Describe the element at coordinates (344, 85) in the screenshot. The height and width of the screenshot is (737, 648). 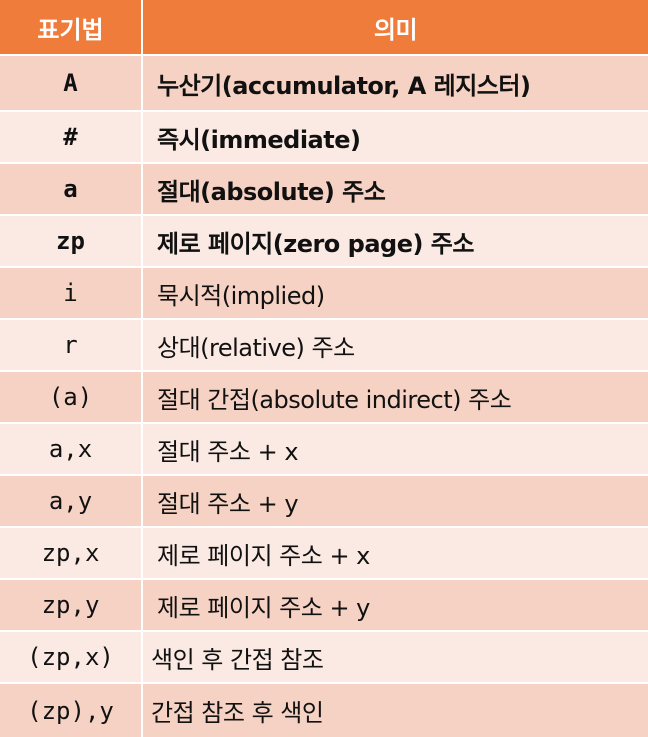
I see `meaning-cell: 누산기(accumulator, A 레지스터)` at that location.